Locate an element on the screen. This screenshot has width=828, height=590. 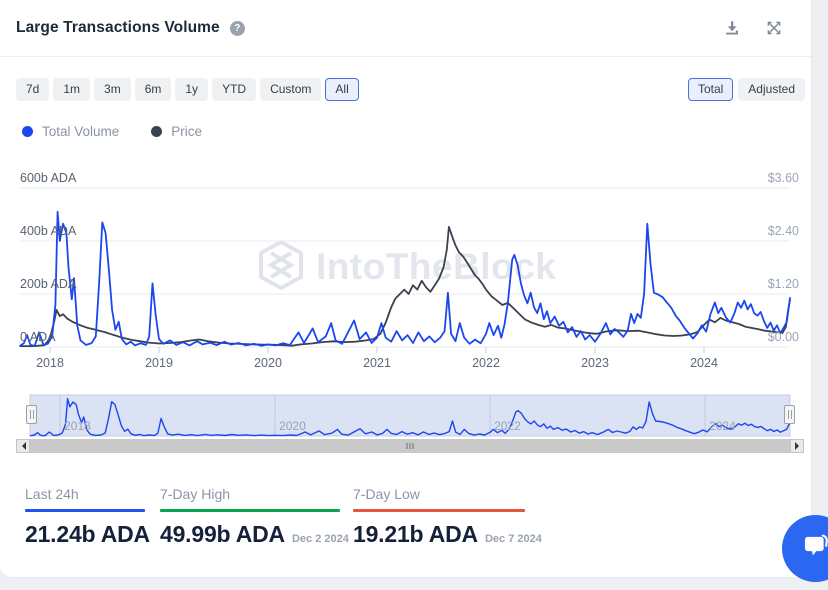
mode-button-group: Total Adjusted is located at coordinates (746, 89).